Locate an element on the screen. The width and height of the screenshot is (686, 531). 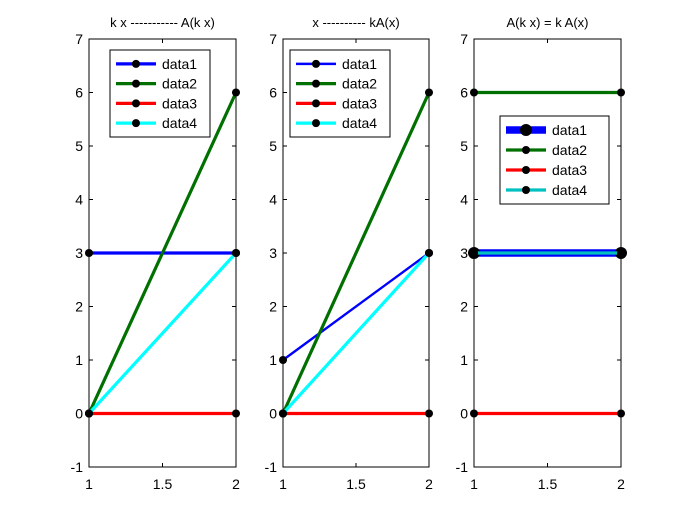
chart-1-ytick-label: 2 is located at coordinates (79, 307).